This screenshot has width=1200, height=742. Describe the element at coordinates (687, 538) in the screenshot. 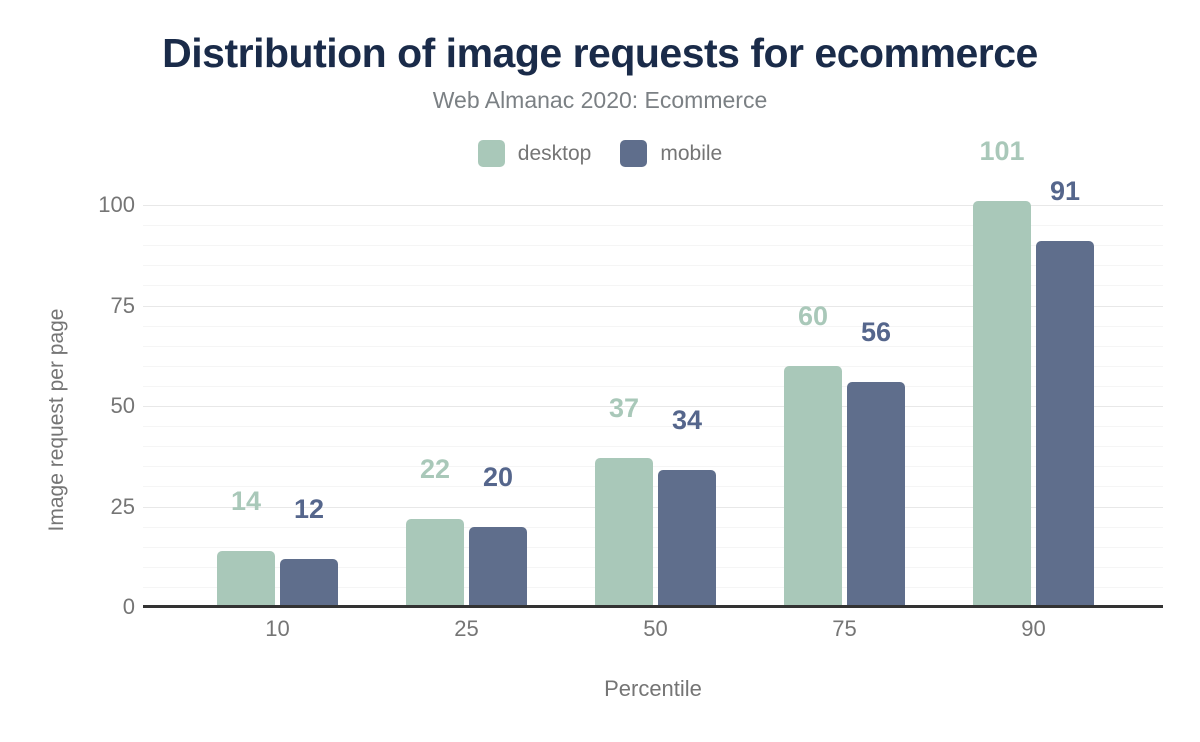

I see `mobile-bar-p50` at that location.